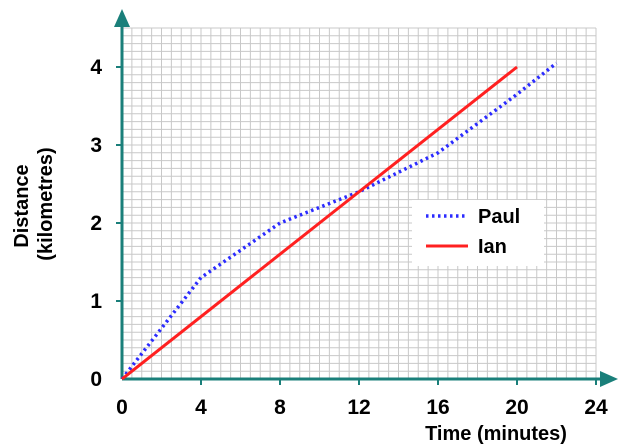 This screenshot has width=619, height=447. What do you see at coordinates (516, 407) in the screenshot?
I see `x-tick-label: 20` at bounding box center [516, 407].